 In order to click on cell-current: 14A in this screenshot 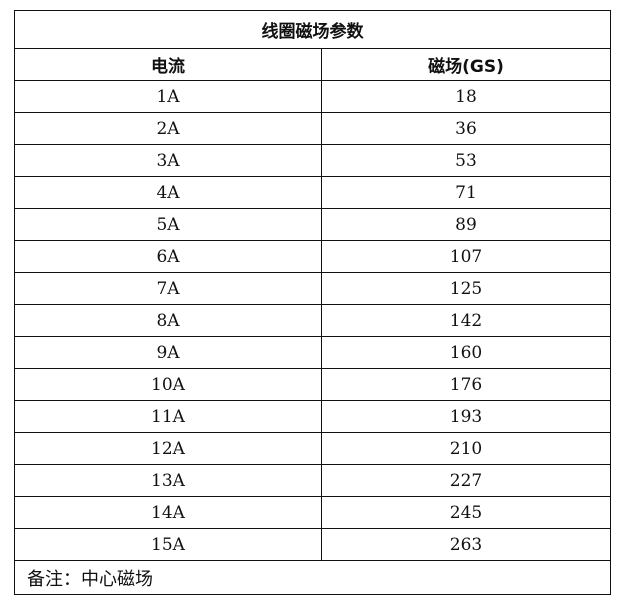, I will do `click(168, 512)`.